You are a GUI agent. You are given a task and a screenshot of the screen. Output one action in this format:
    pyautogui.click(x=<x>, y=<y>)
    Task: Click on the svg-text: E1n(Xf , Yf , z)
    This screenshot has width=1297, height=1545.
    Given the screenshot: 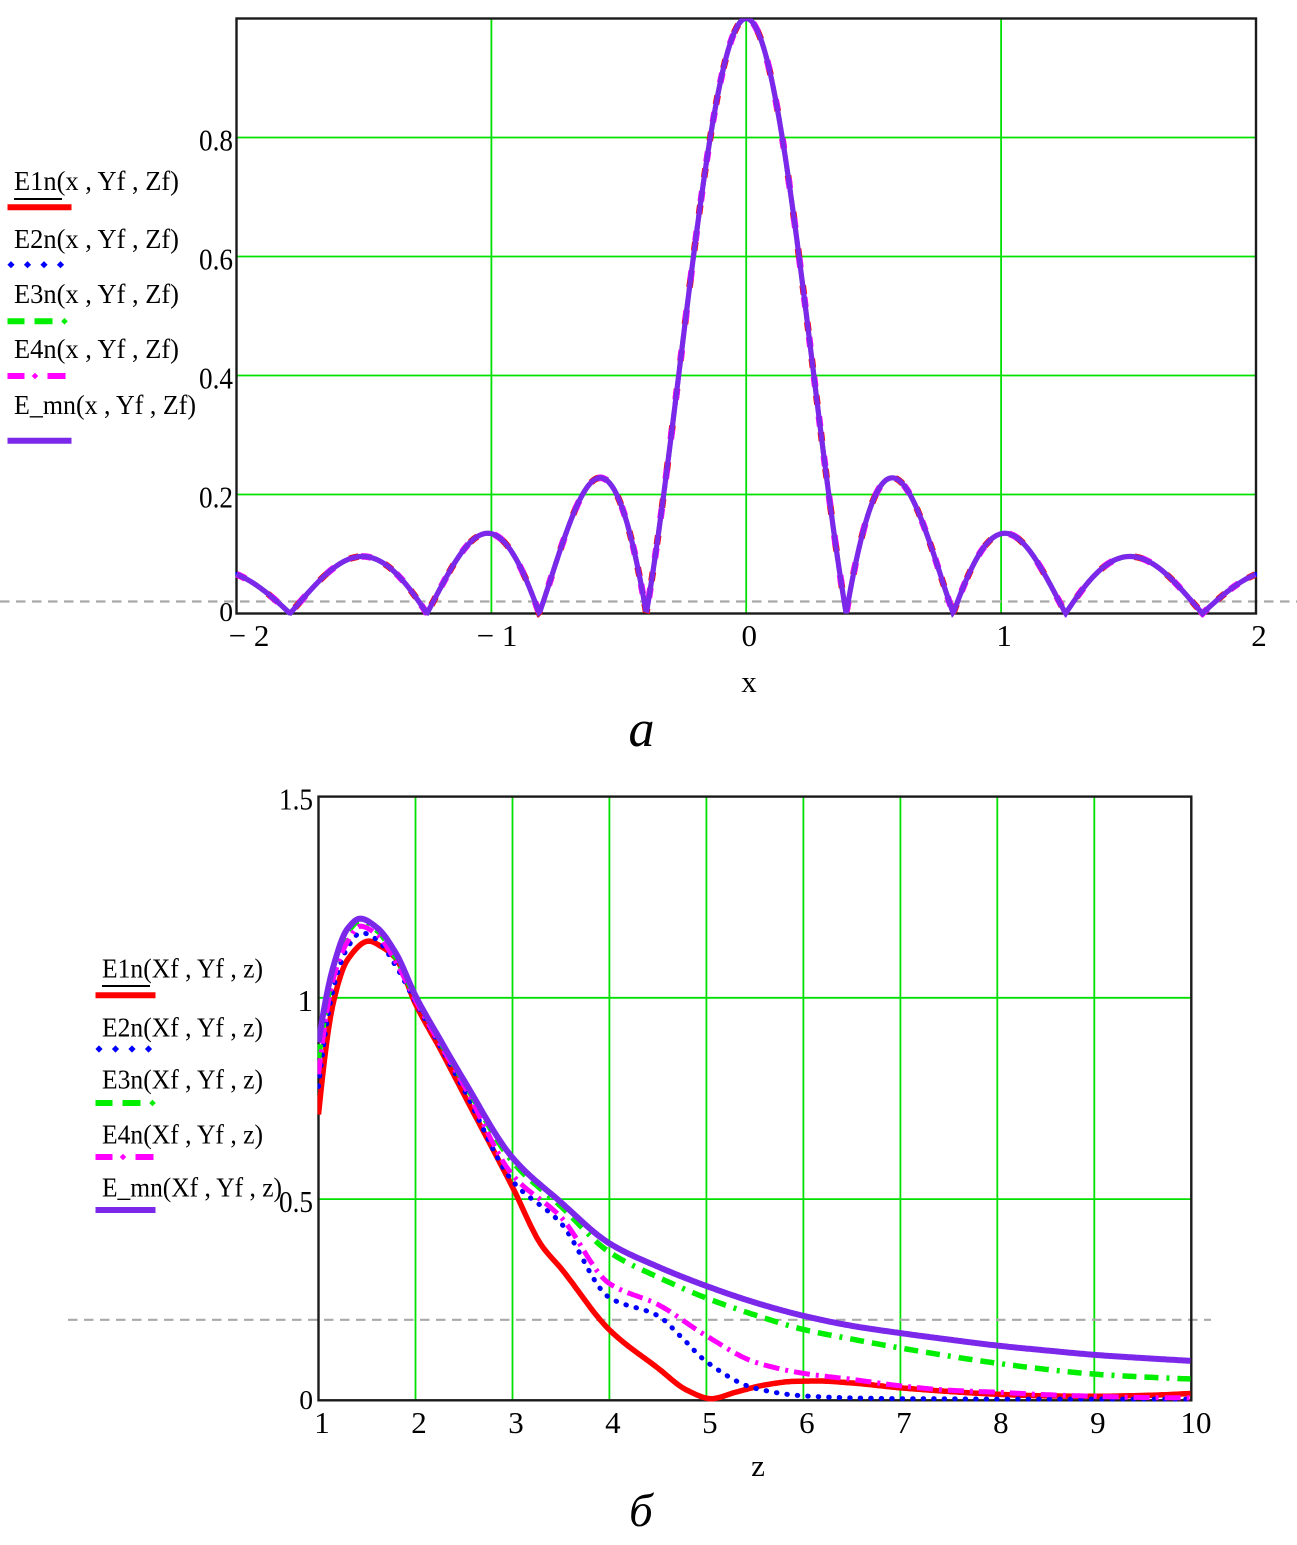 What is the action you would take?
    pyautogui.click(x=182, y=968)
    